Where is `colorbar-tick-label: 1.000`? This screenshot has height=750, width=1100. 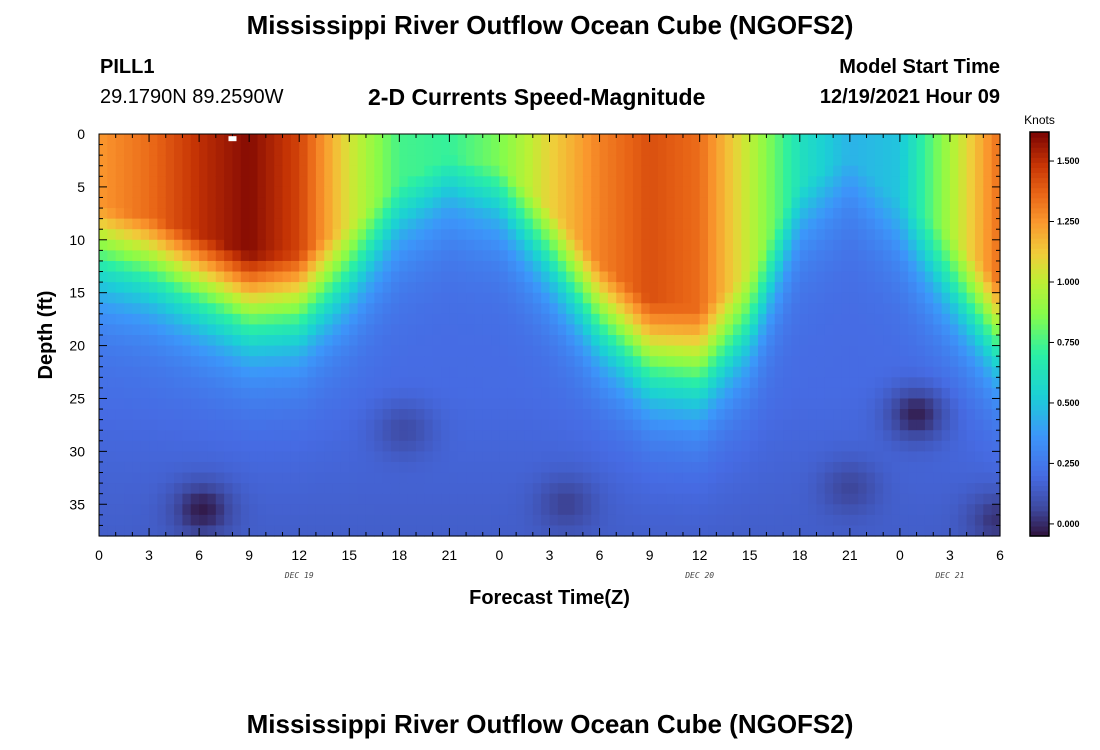
colorbar-tick-label: 1.000 is located at coordinates (1068, 282).